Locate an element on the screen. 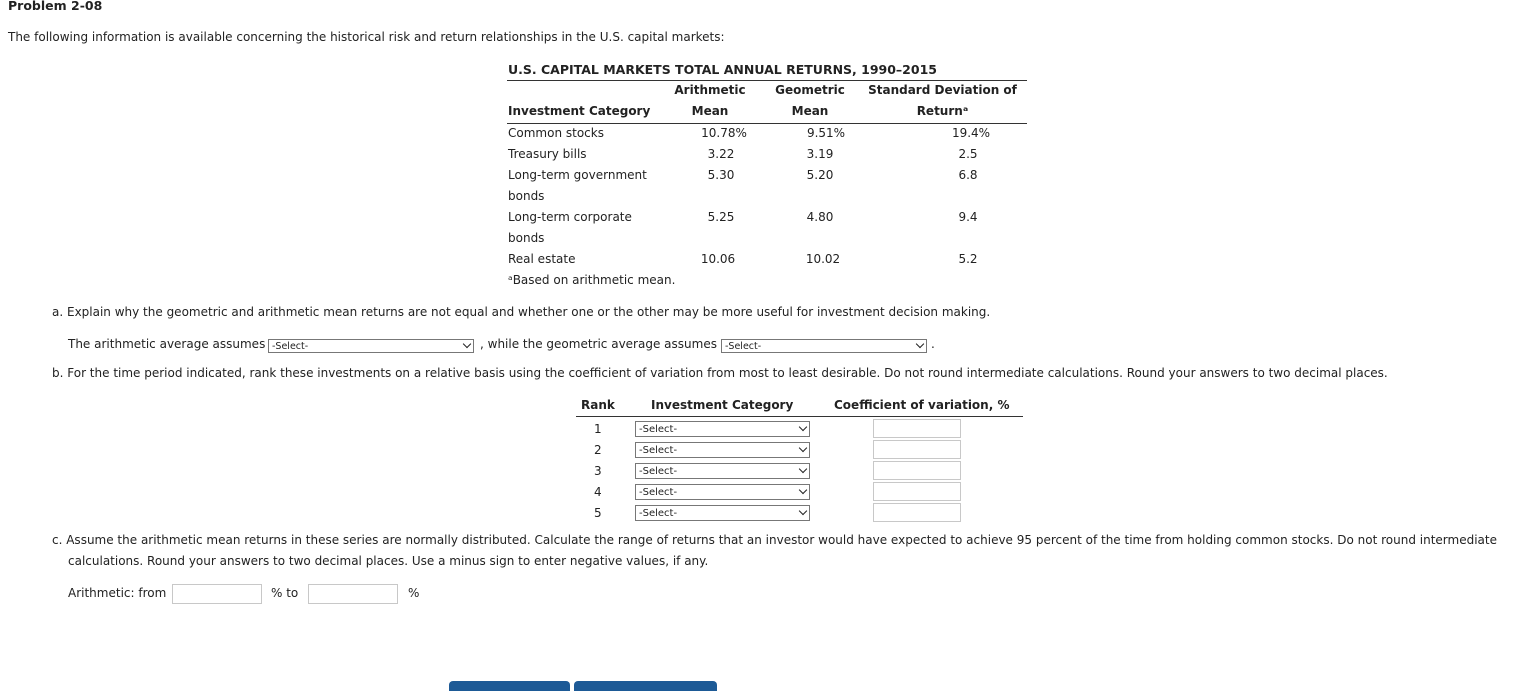  row-geo: 4.80 is located at coordinates (820, 217).